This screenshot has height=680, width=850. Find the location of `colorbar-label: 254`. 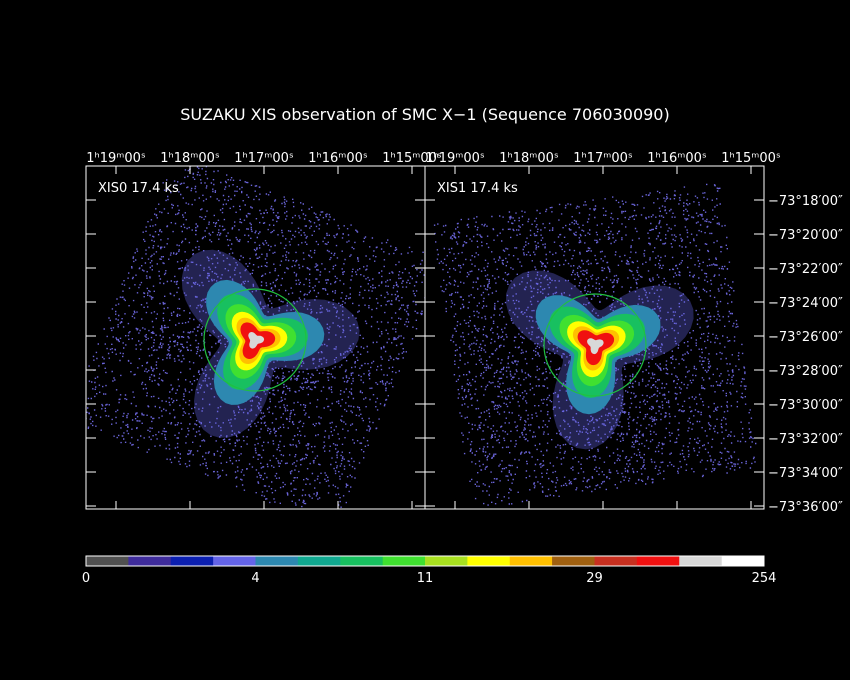

colorbar-label: 254 is located at coordinates (764, 578).